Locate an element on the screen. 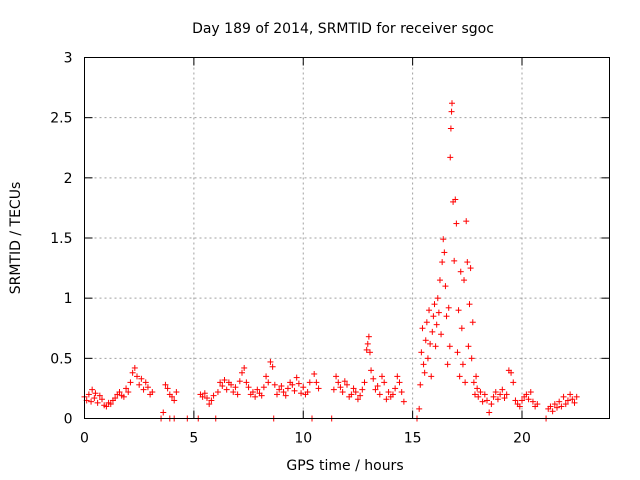  x-tick-label: 10 is located at coordinates (303, 439).